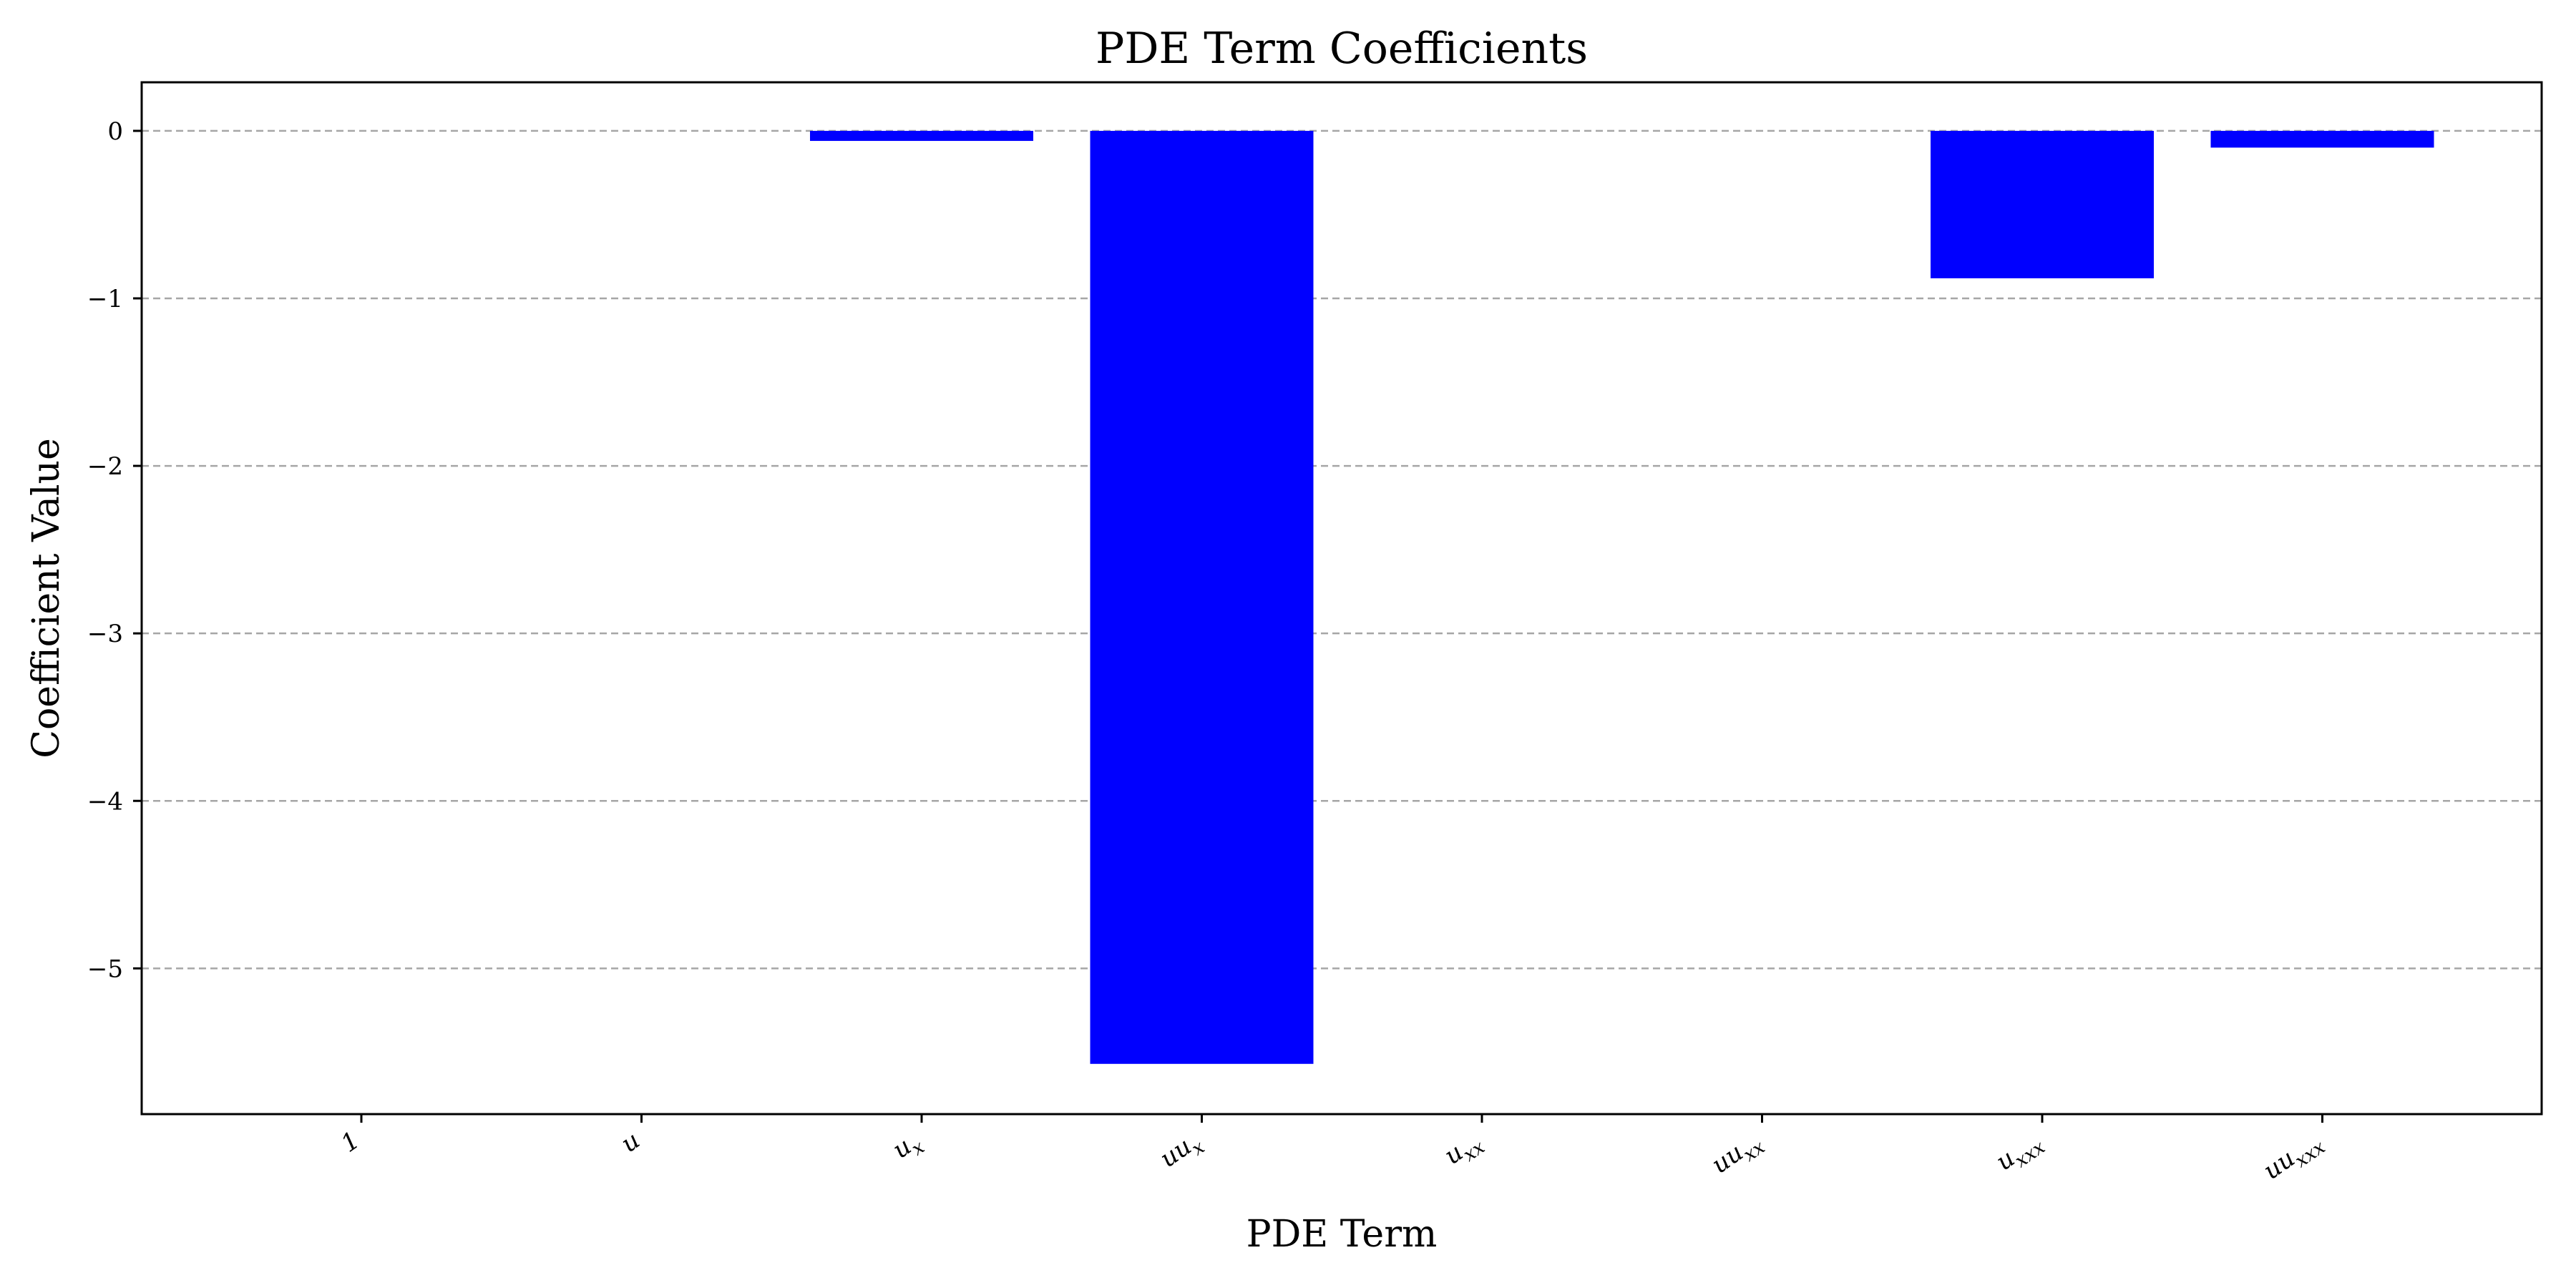 The width and height of the screenshot is (2576, 1288). What do you see at coordinates (2042, 204) in the screenshot?
I see `bar-u_xxx` at bounding box center [2042, 204].